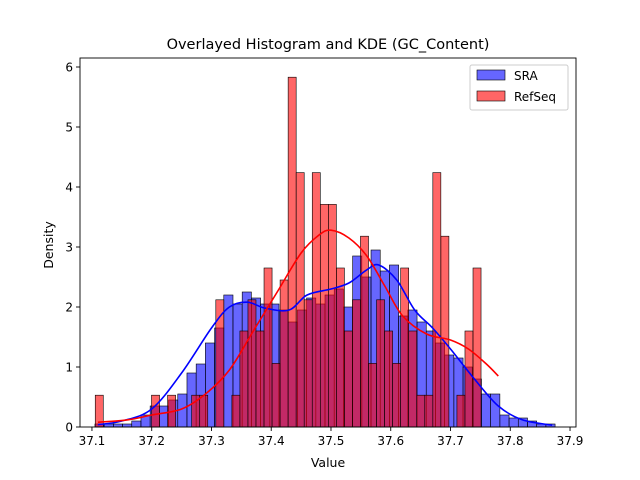 The width and height of the screenshot is (640, 480). Describe the element at coordinates (328, 45) in the screenshot. I see `chart-title: Overlayed Histogram and KDE (GC_Content)` at that location.